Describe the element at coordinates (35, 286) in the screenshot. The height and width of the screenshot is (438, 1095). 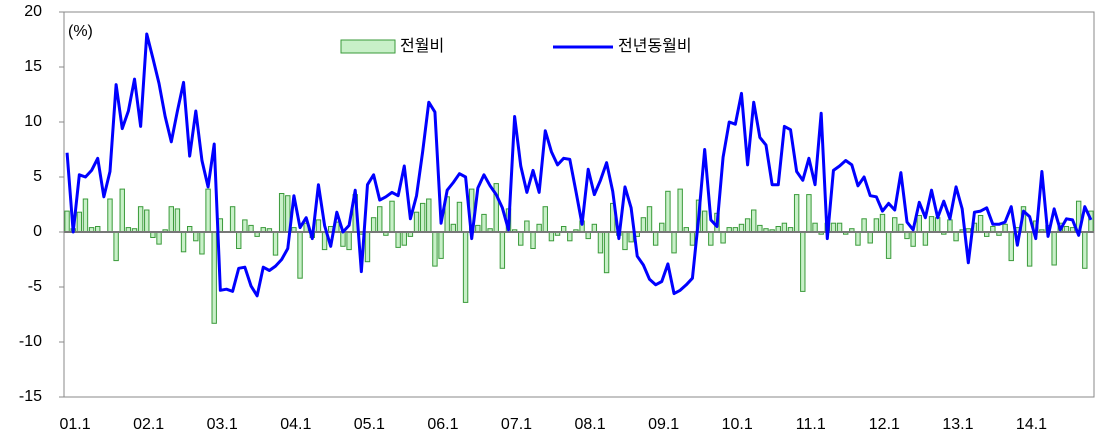
I see `y-tick-label: -5` at that location.